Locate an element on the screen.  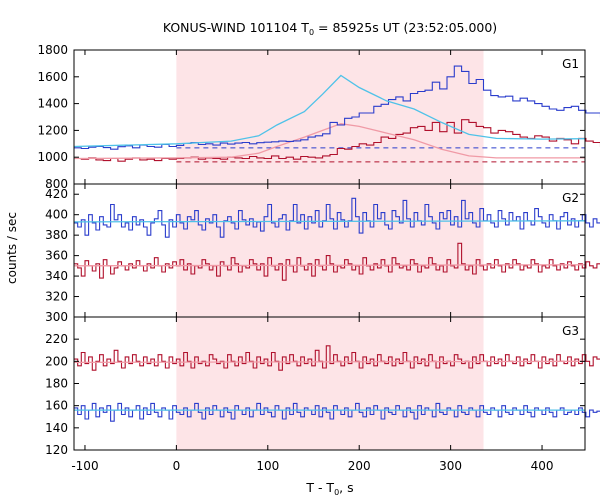
panel-label: G2 is located at coordinates (570, 198).